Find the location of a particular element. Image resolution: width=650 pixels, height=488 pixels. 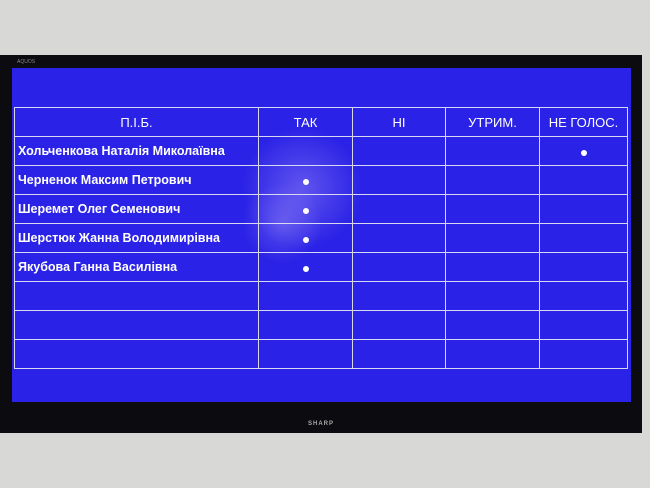

member-name: Хольченкова Наталія Миколаївна is located at coordinates (136, 151).